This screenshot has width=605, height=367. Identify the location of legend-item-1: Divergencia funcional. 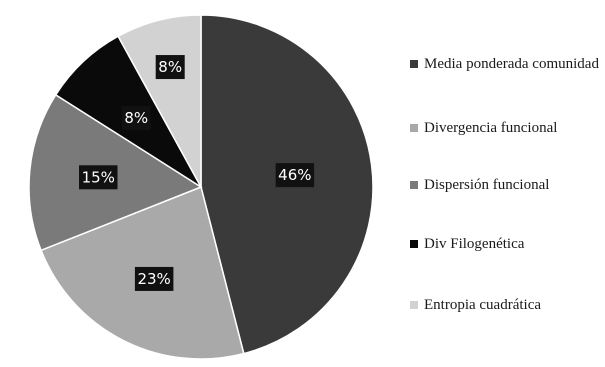
(507, 128).